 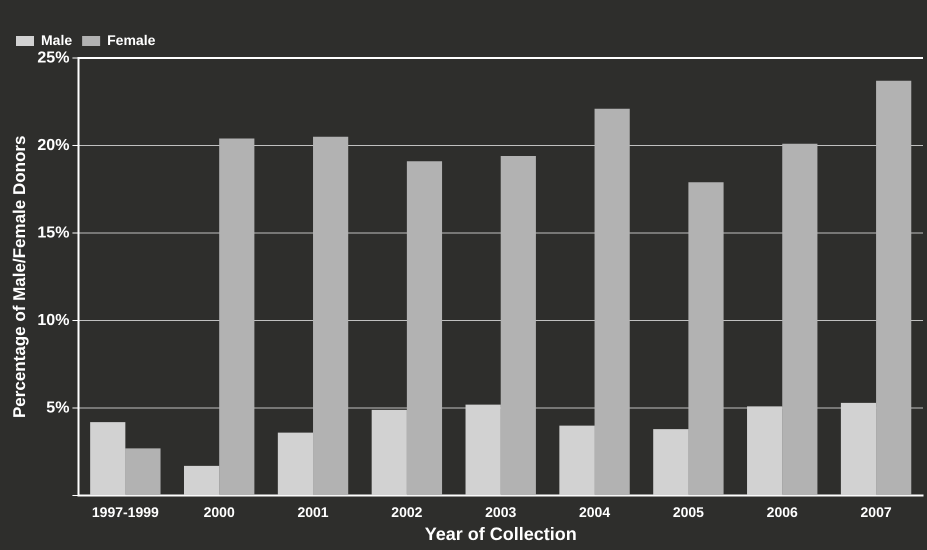 What do you see at coordinates (688, 512) in the screenshot?
I see `x-tick-label: 2005` at bounding box center [688, 512].